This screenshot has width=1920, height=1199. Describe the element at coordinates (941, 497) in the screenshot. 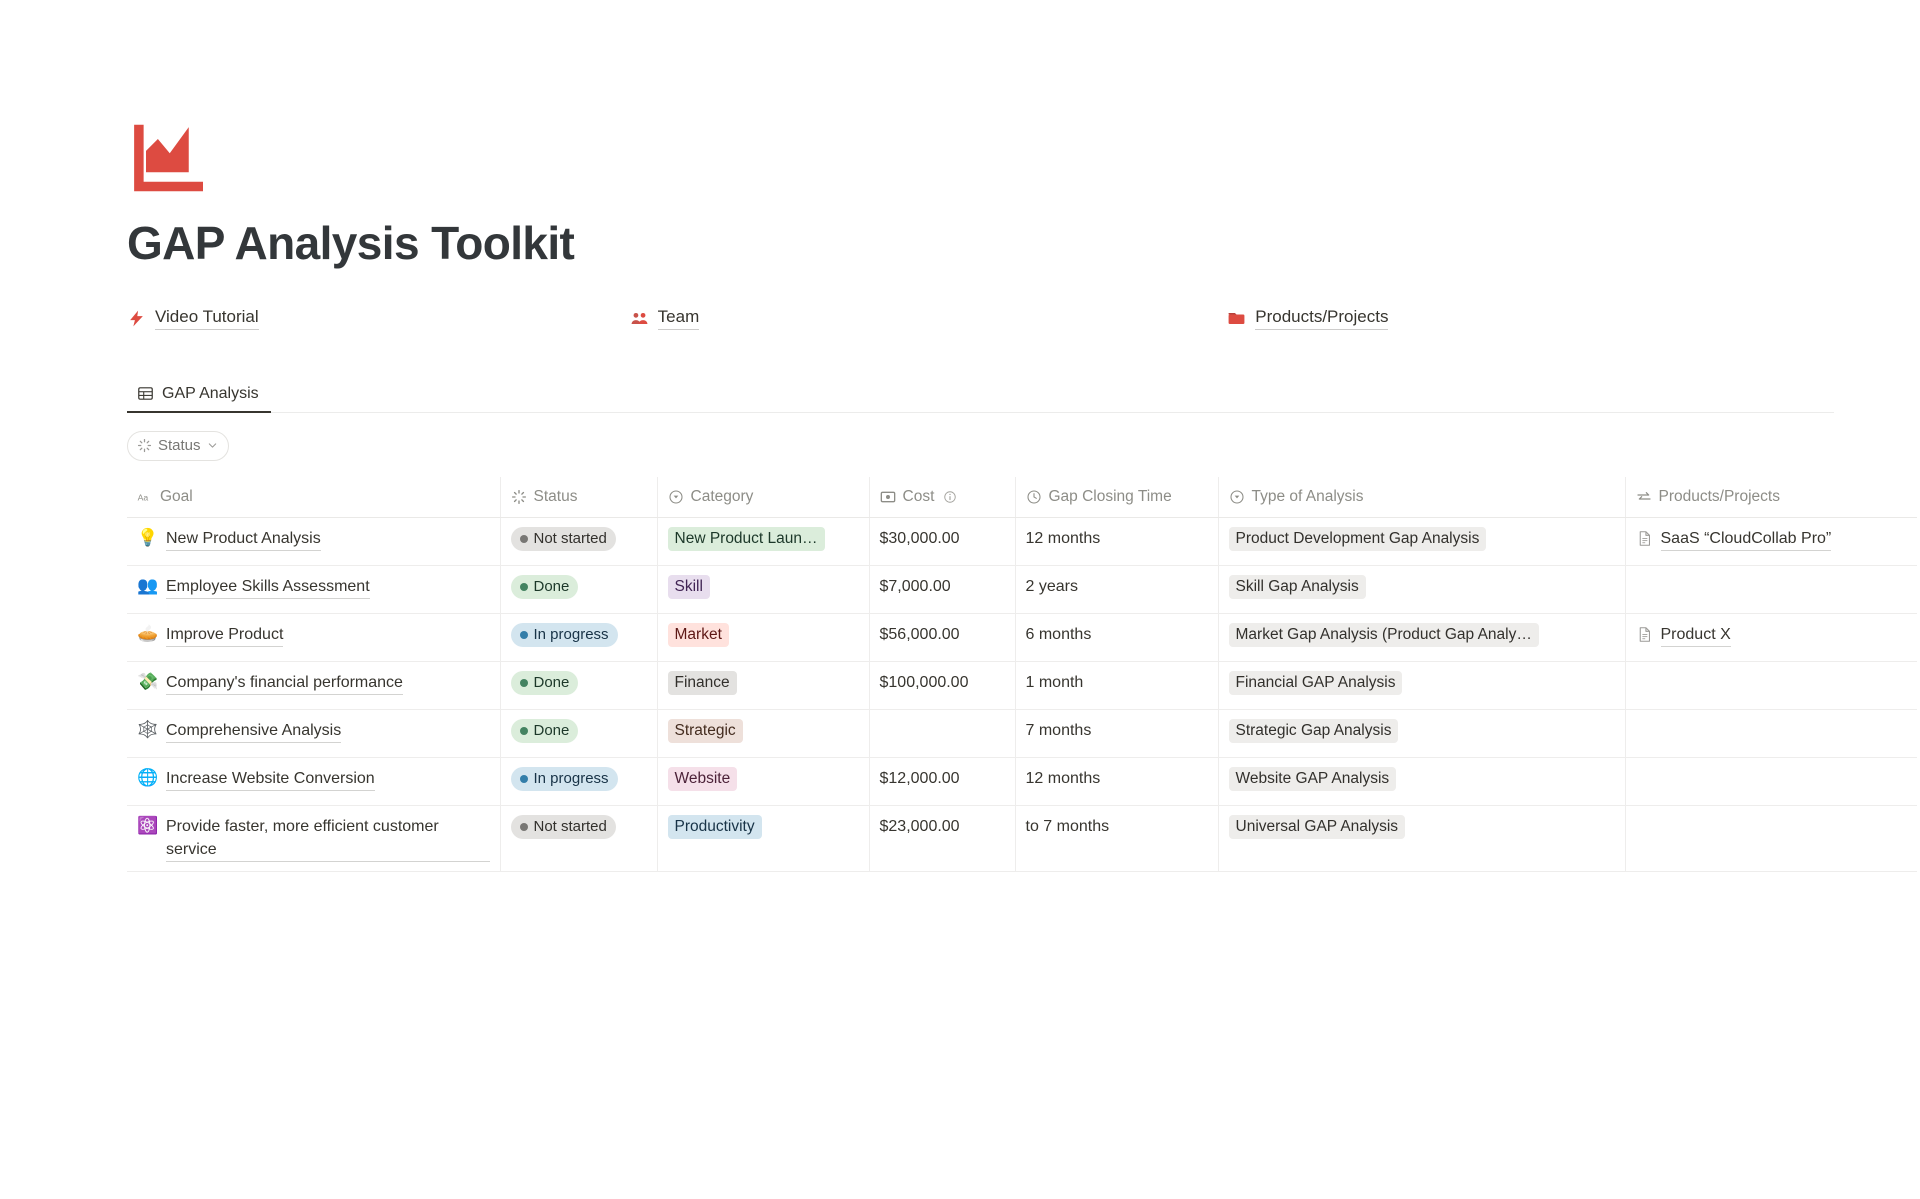

I see `column-header-cost: Cost` at that location.